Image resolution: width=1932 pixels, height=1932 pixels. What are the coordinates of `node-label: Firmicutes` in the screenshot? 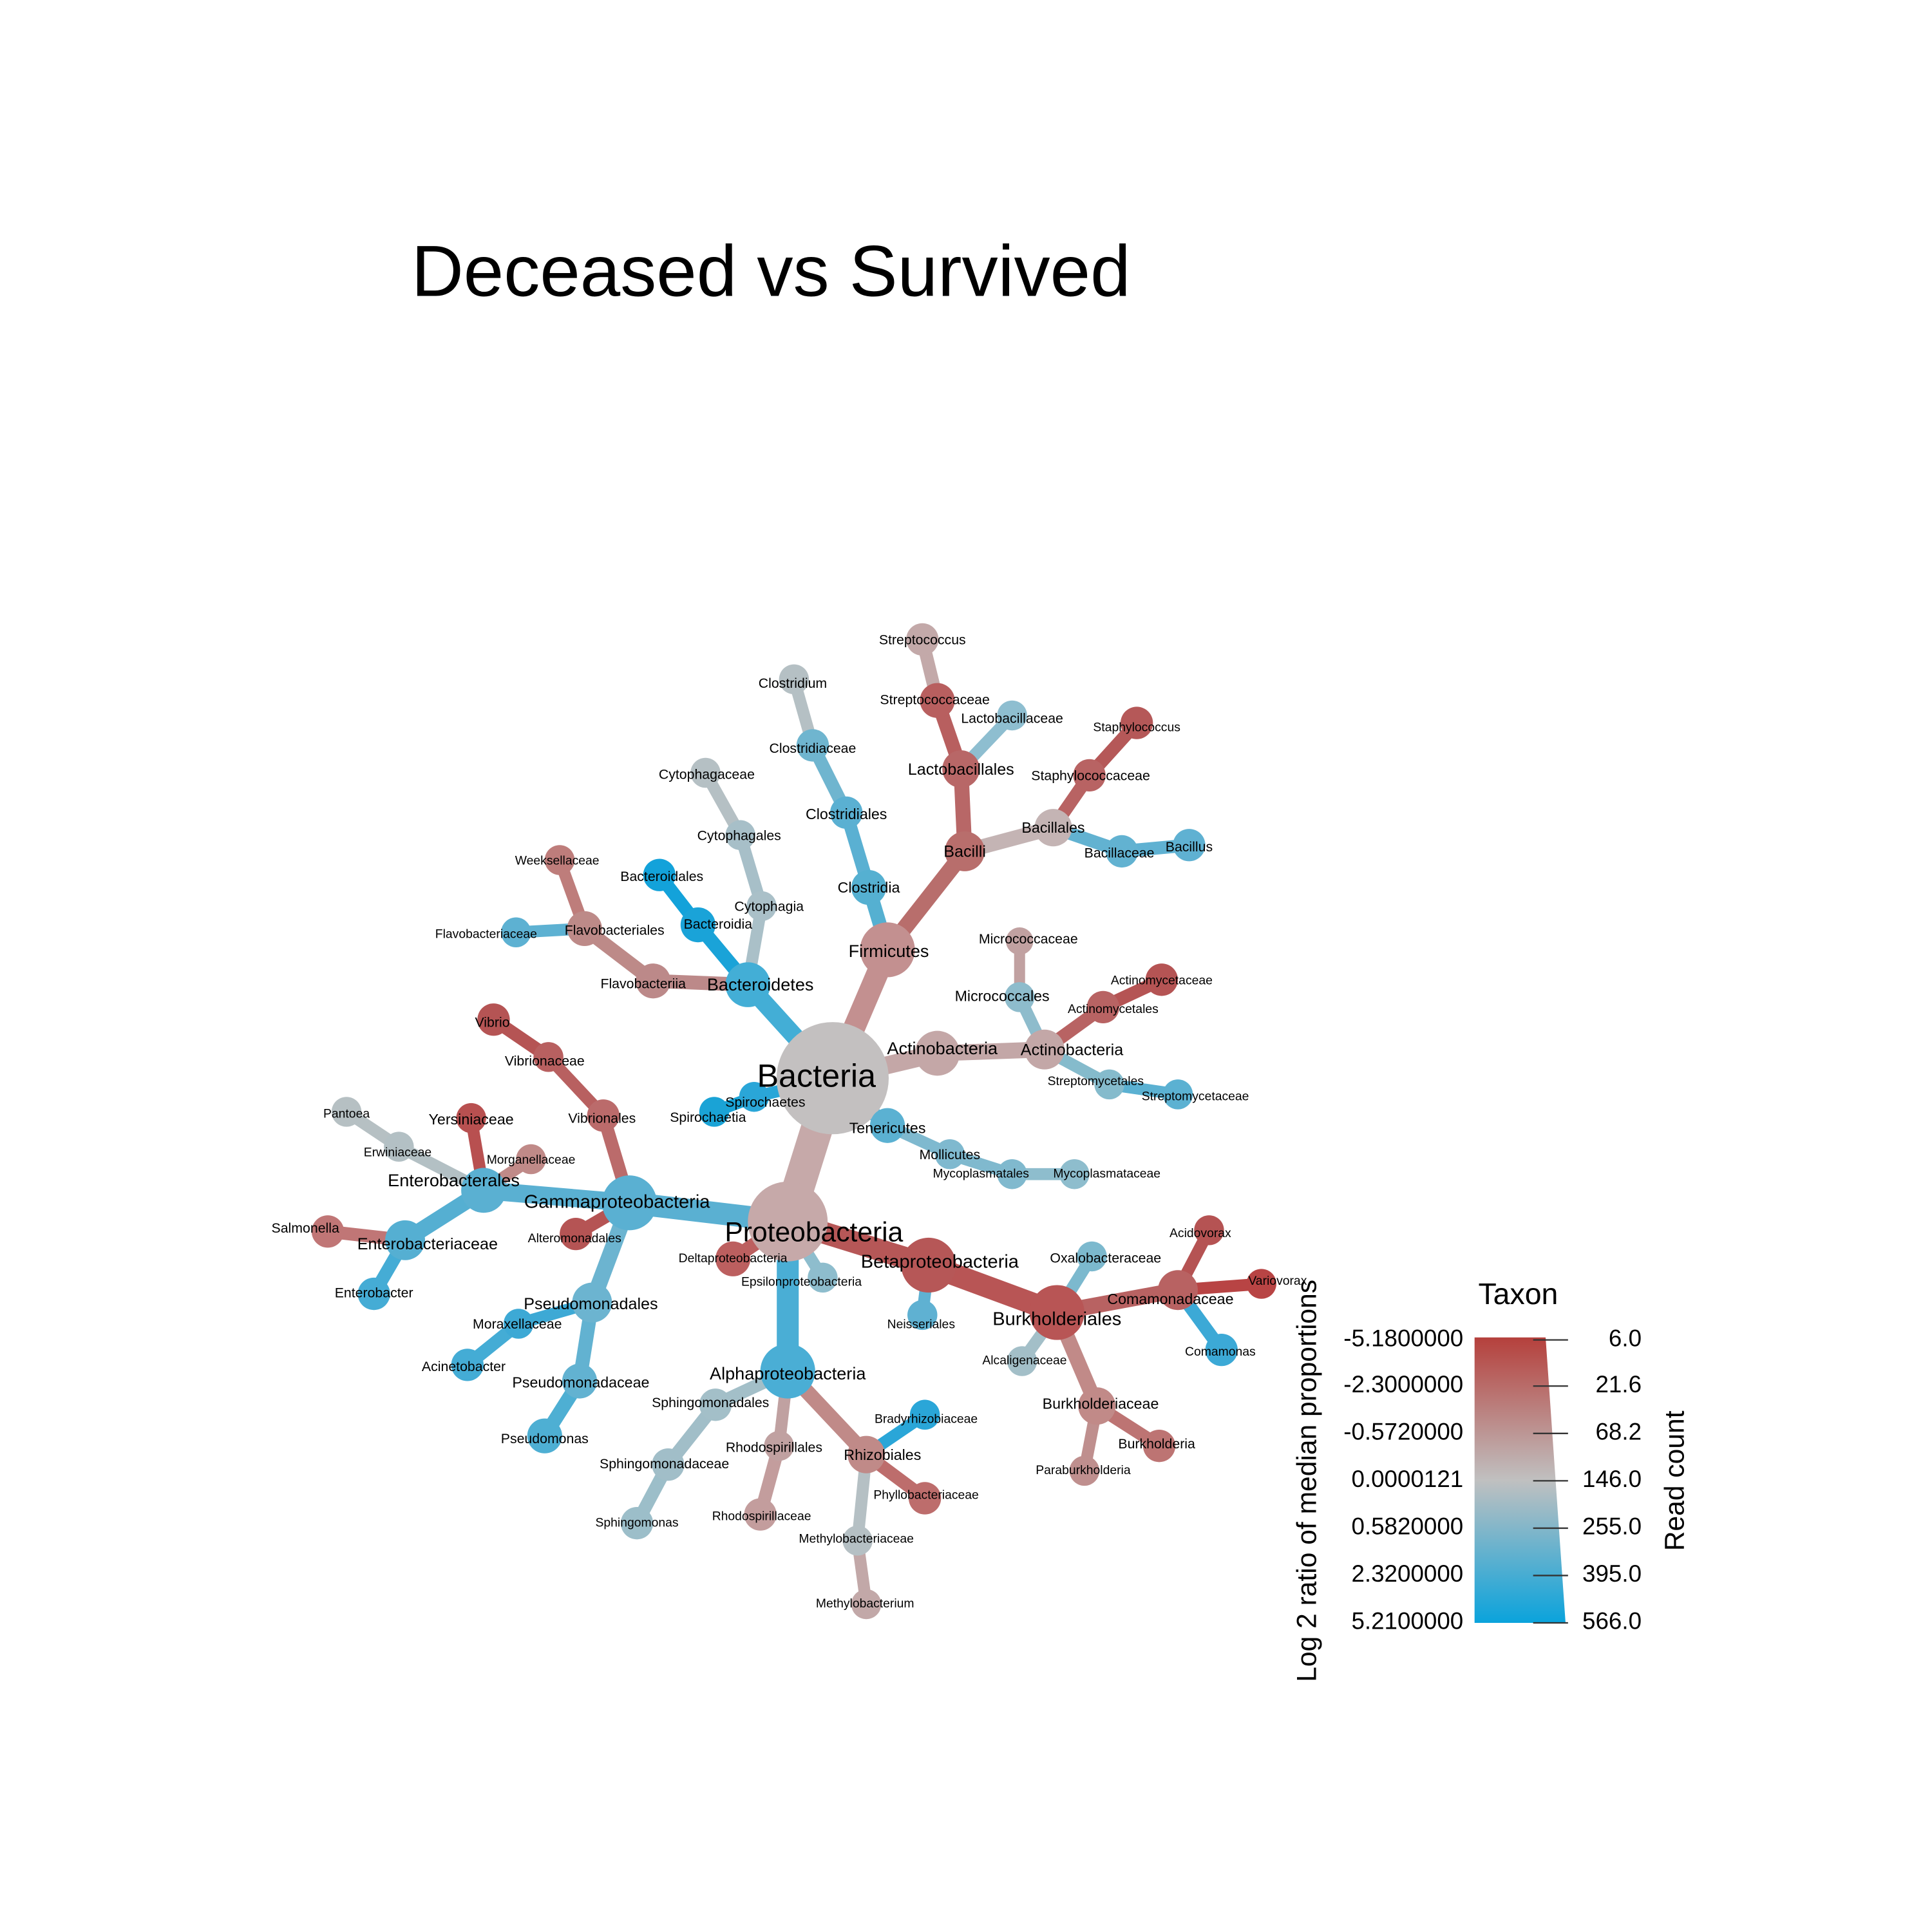 It's located at (889, 951).